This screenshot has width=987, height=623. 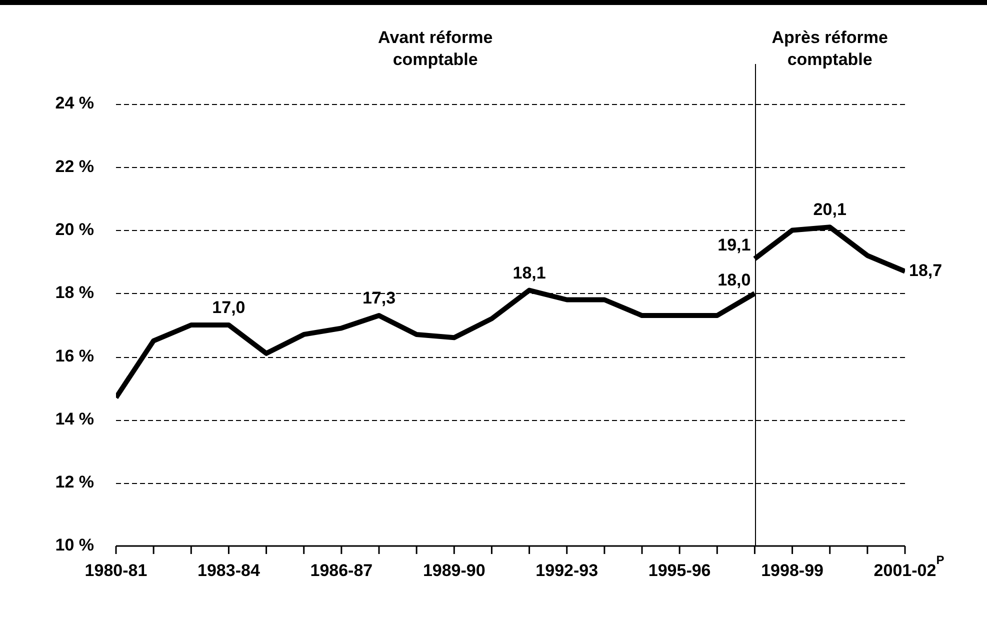 I want to click on x-tick-label: 1980-81, so click(x=116, y=570).